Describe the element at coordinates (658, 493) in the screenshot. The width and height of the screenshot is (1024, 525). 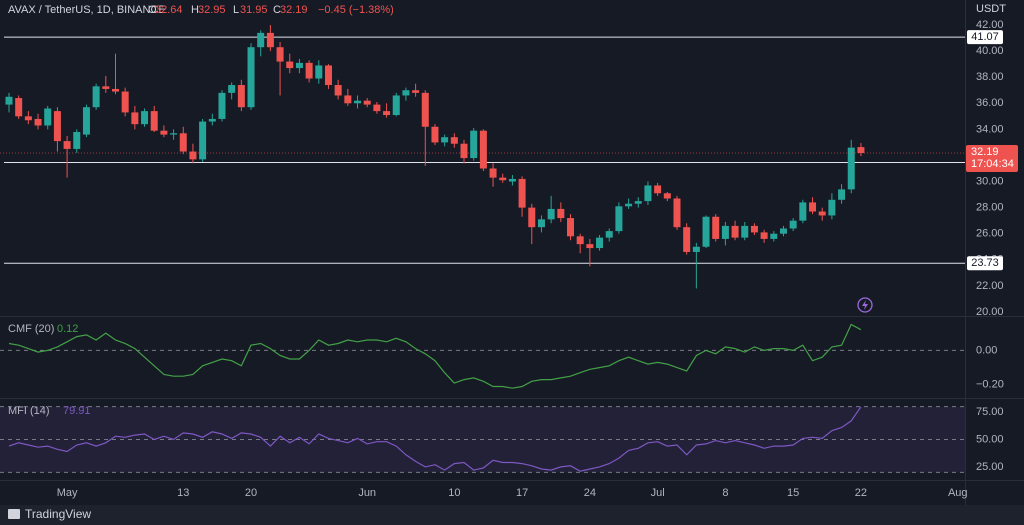
I see `x-tick-label: Jul` at that location.